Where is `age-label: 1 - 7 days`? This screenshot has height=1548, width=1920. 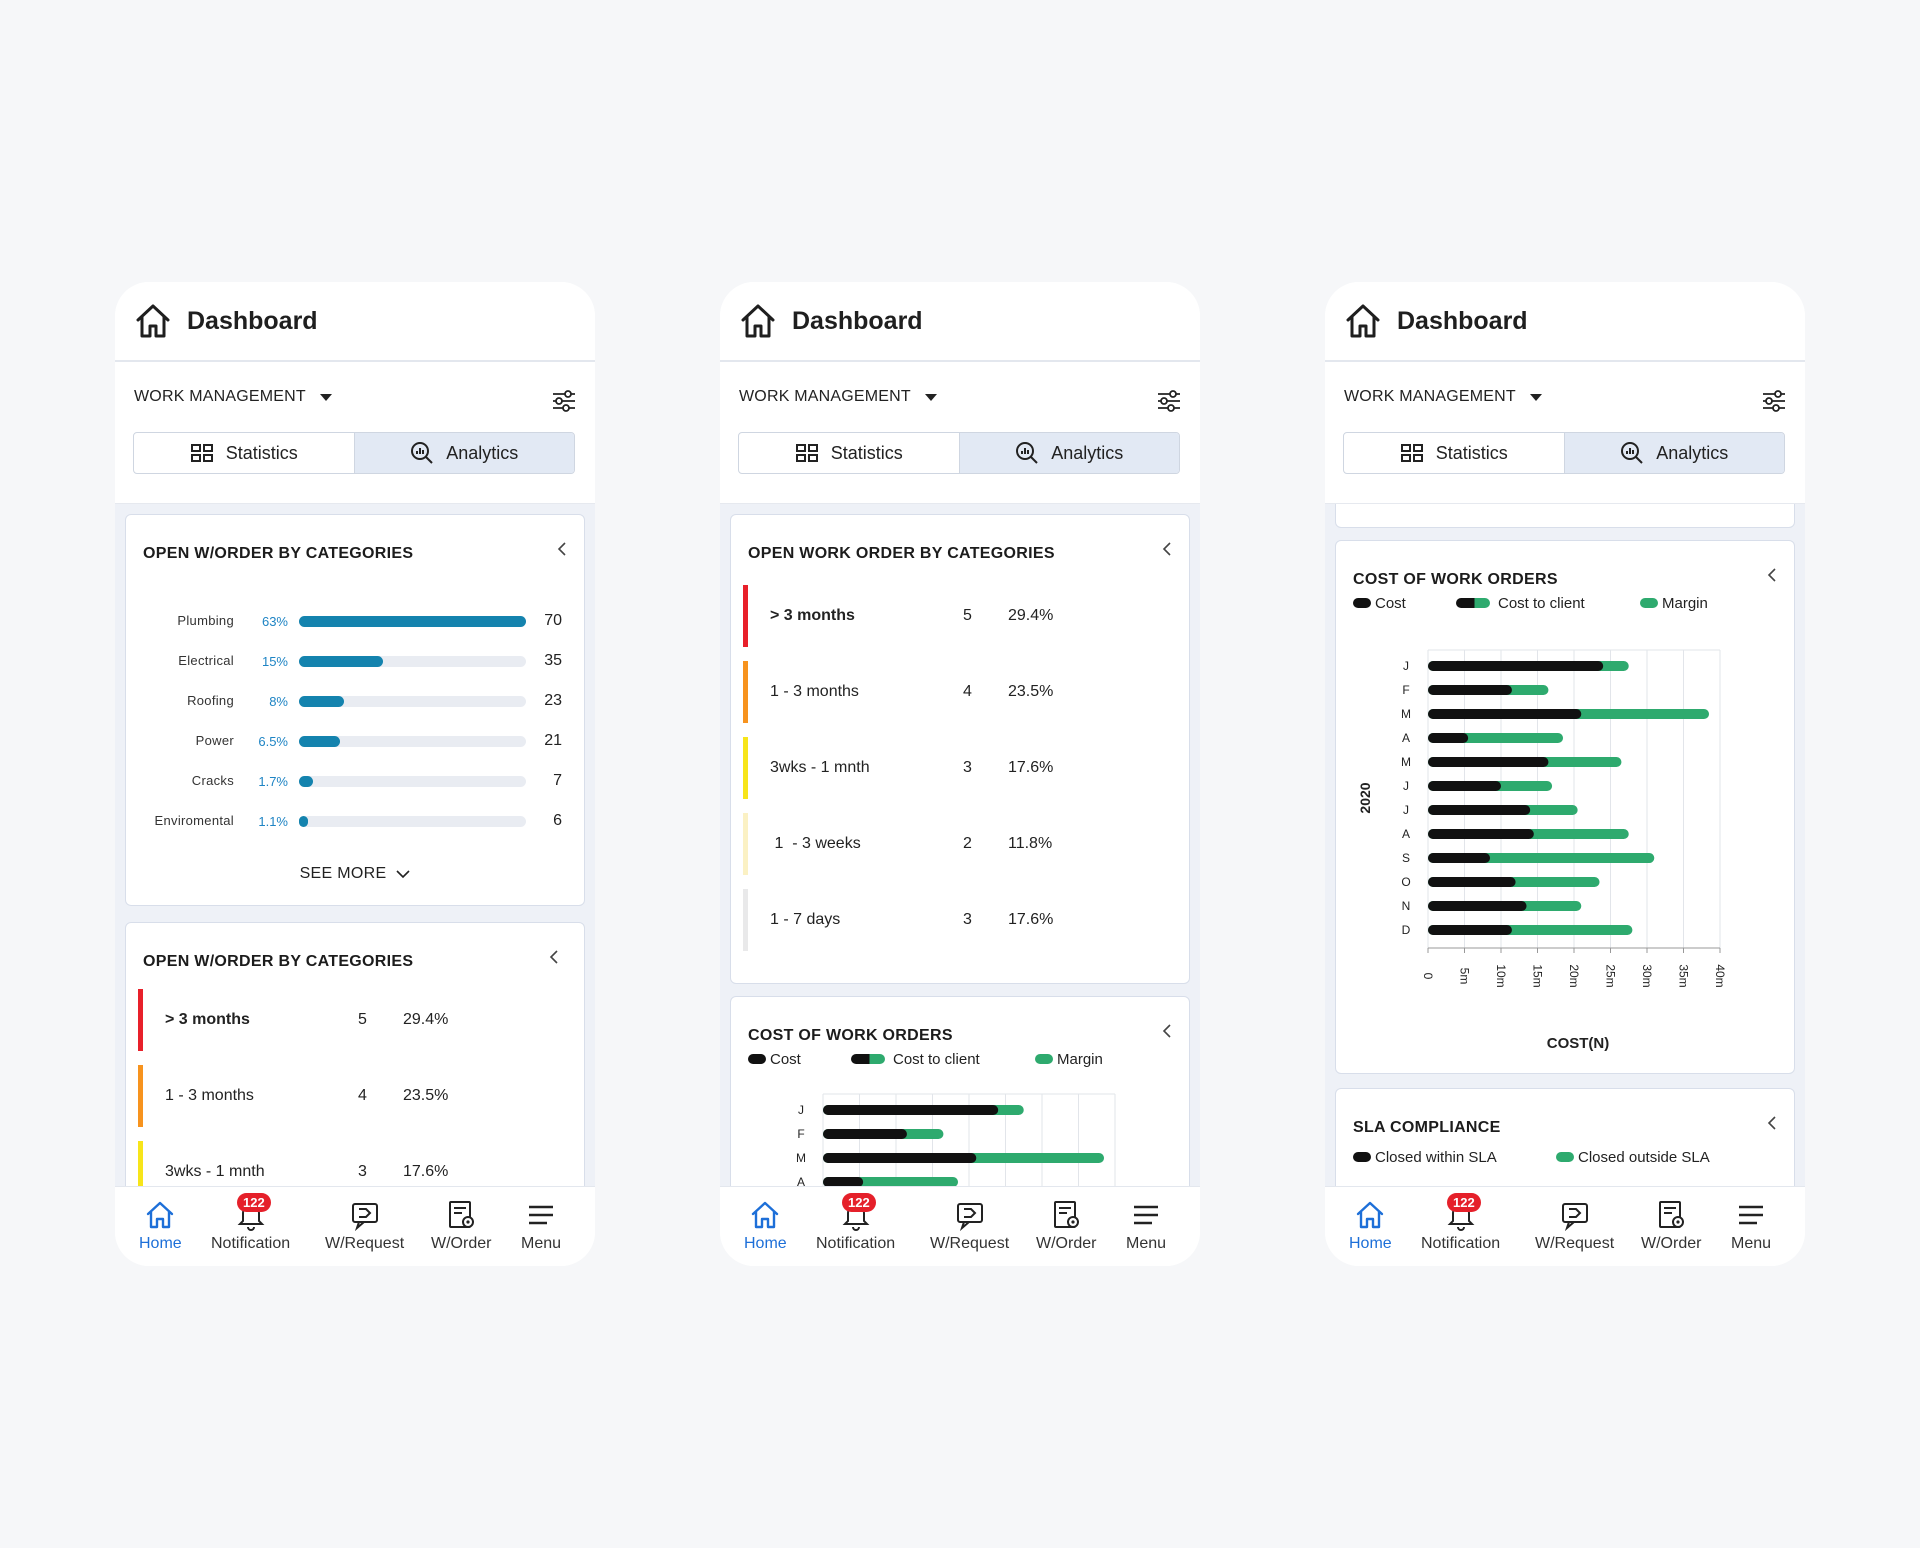
age-label: 1 - 7 days is located at coordinates (805, 919).